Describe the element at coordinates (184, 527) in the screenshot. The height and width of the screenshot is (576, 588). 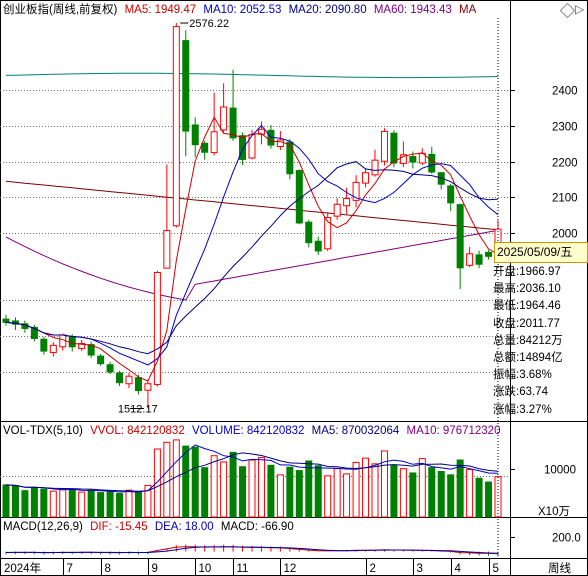
I see `dea-legend: DEA: 18.00` at that location.